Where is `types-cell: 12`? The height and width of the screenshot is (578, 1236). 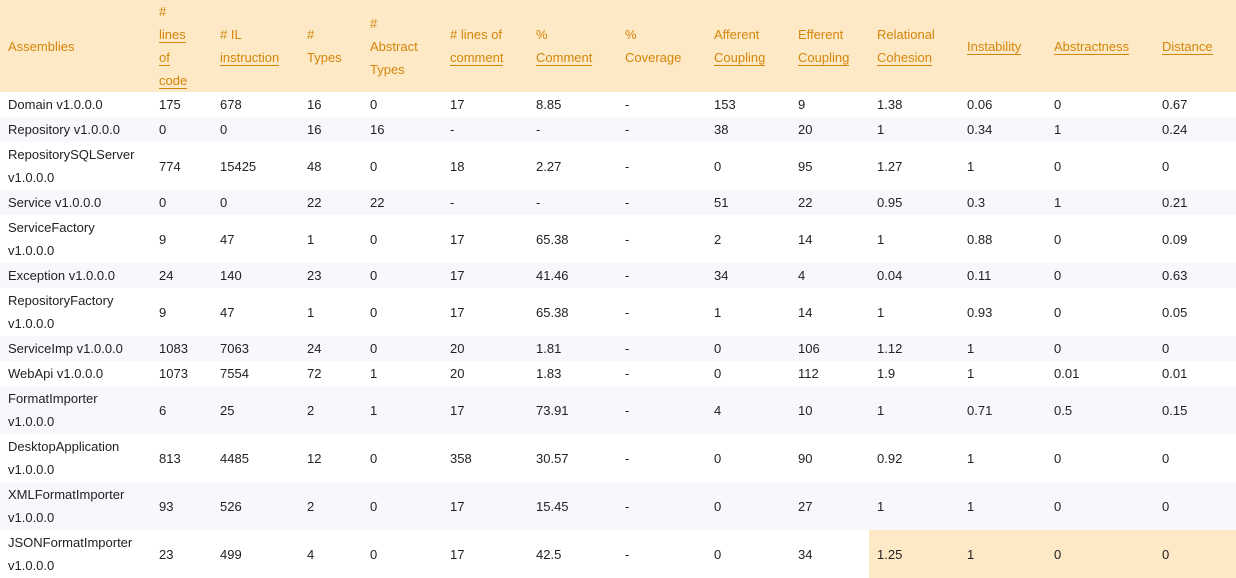 types-cell: 12 is located at coordinates (330, 458).